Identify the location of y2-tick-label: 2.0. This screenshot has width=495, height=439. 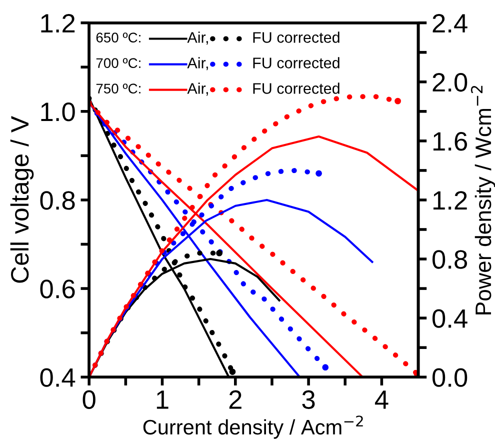
(450, 82).